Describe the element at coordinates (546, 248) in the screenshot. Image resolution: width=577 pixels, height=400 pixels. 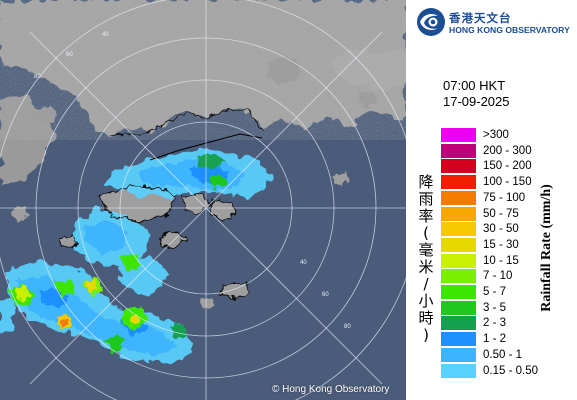
I see `legend-title-en: Rainfall Rate (mm/h)` at that location.